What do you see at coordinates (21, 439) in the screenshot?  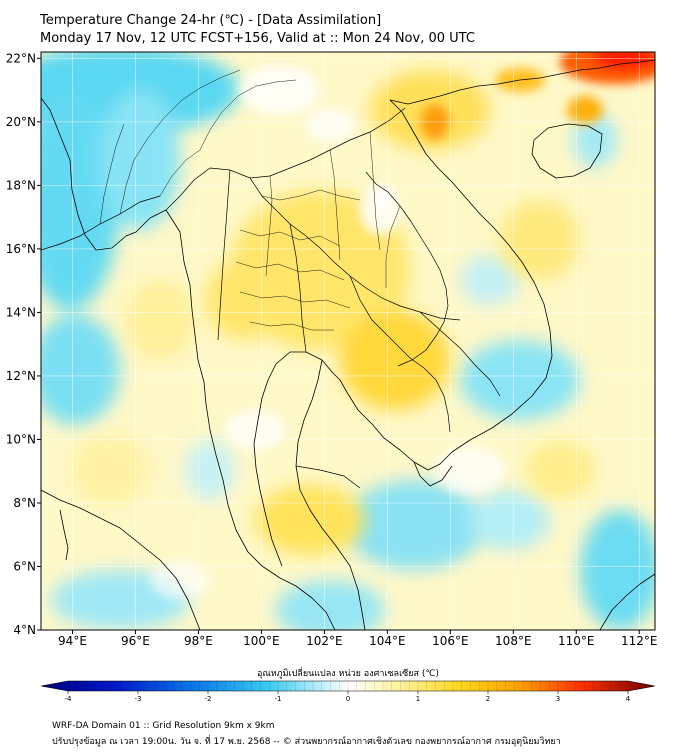 I see `lat-tick-label: 10°N` at bounding box center [21, 439].